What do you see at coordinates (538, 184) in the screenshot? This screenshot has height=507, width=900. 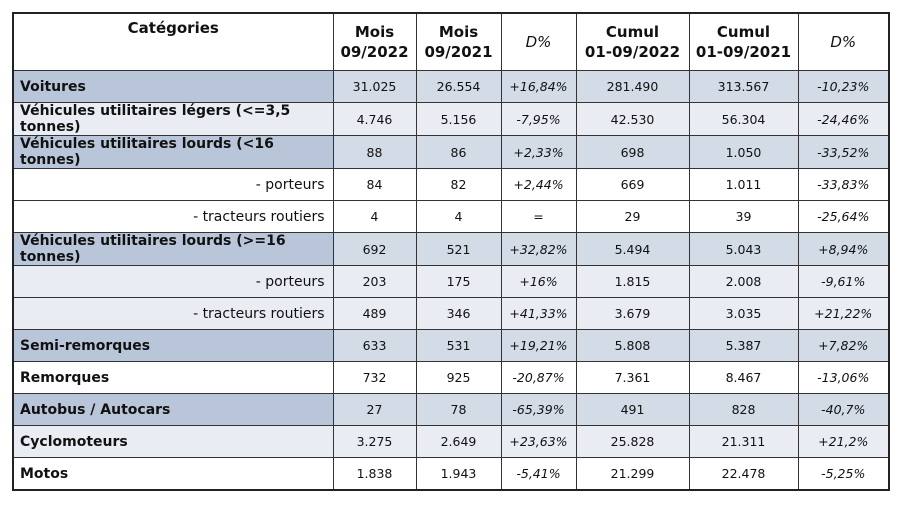 I see `value-cell: +2,44%` at bounding box center [538, 184].